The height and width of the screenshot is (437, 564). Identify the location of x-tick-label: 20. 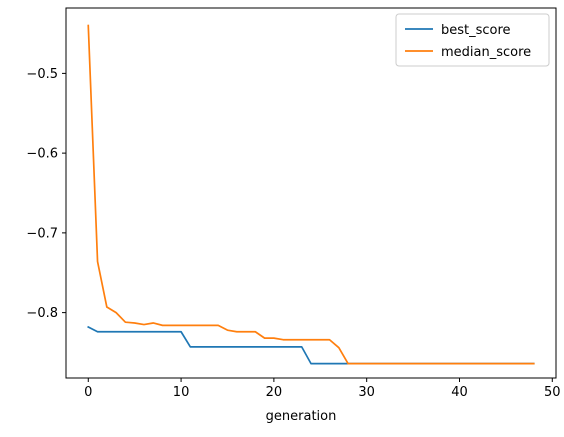
(274, 392).